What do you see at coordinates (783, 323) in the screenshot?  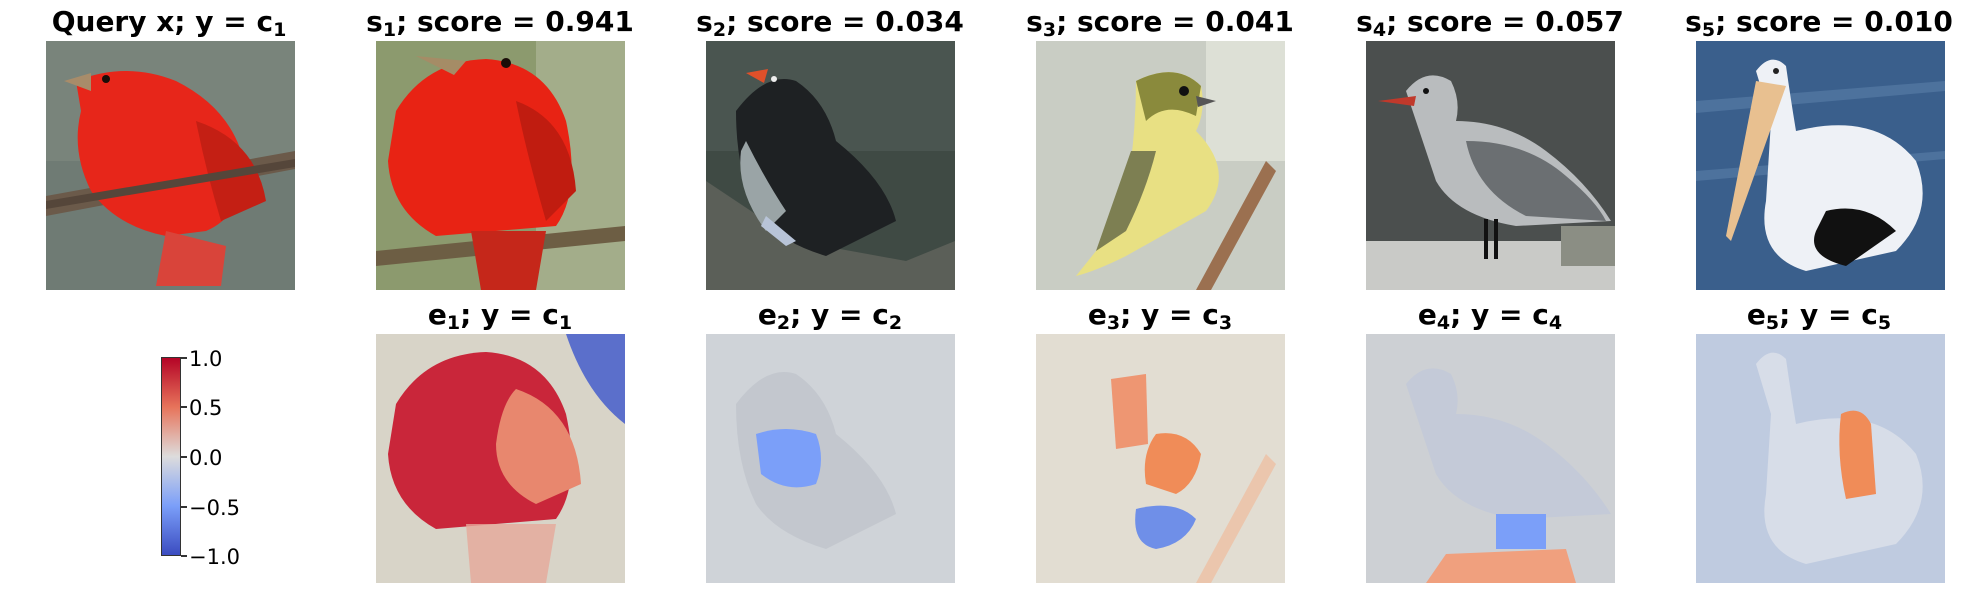 I see `explanation-2-title-sub: 2` at bounding box center [783, 323].